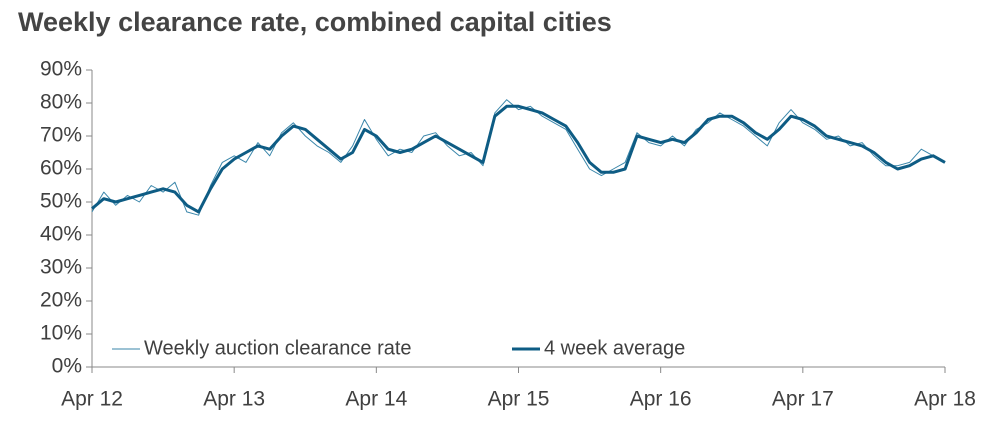 This screenshot has height=432, width=1006. I want to click on y-tick-label: 60%, so click(61, 168).